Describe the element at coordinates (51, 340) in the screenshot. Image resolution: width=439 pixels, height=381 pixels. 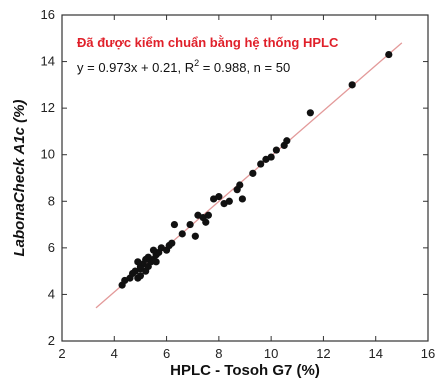
I see `y-tick-label: 2` at that location.